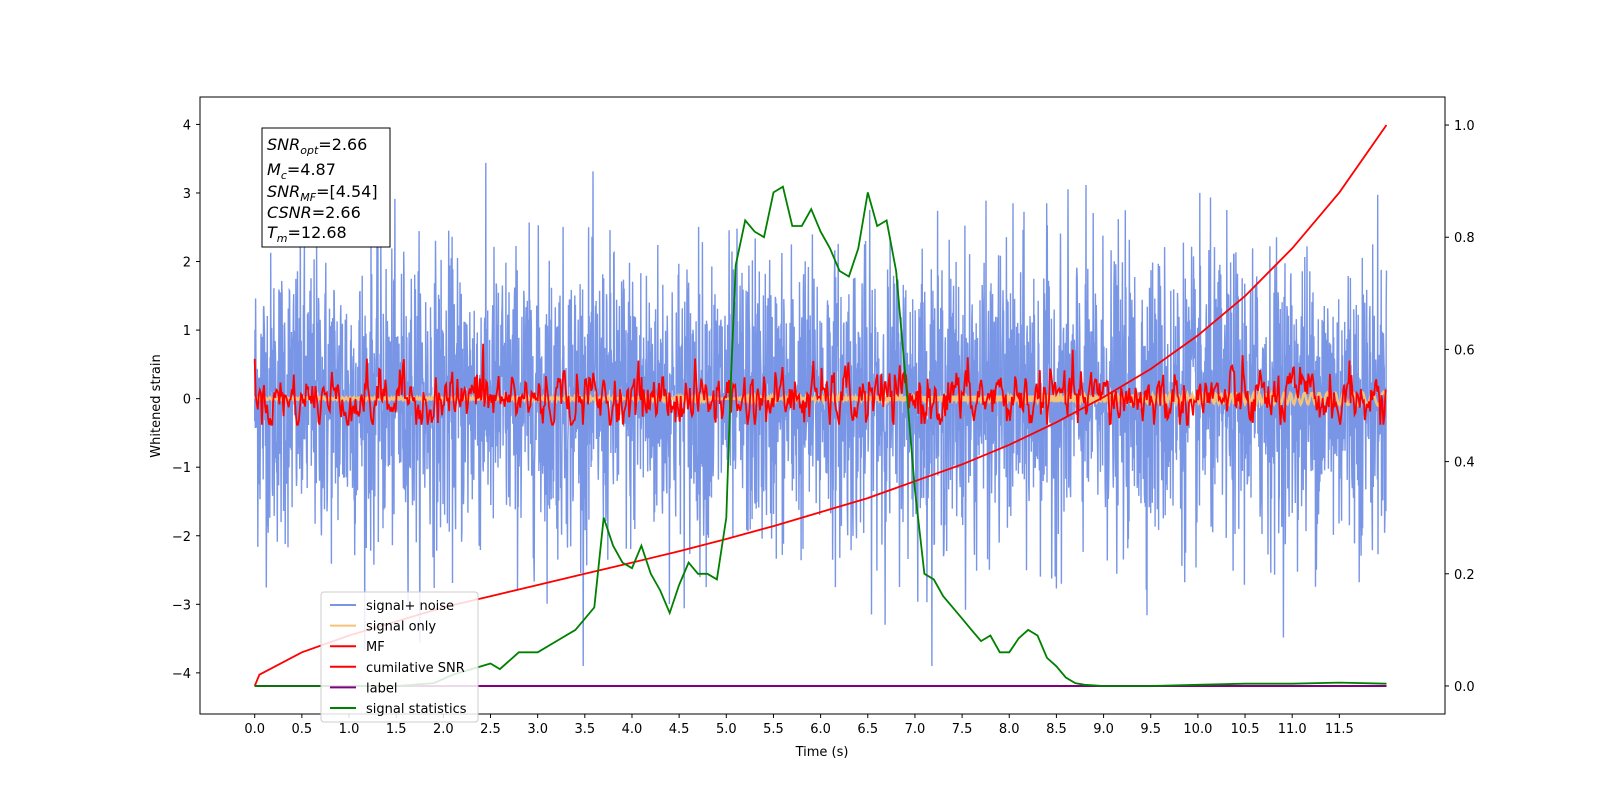  Describe the element at coordinates (307, 234) in the screenshot. I see `info-tm: Tm=12.68` at that location.